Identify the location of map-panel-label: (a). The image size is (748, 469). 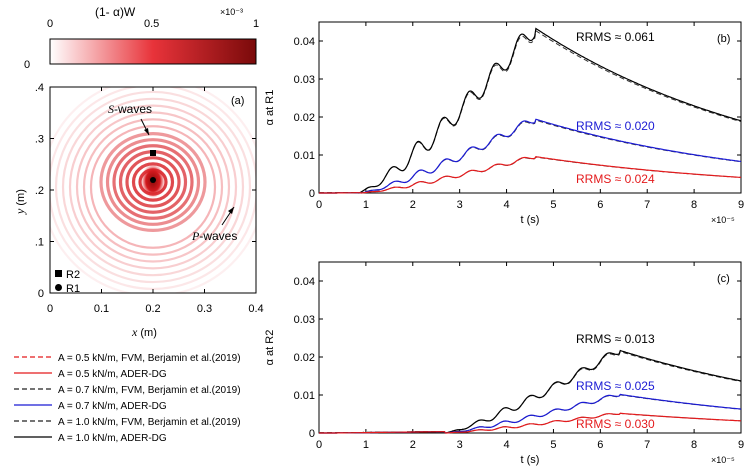
(237, 101).